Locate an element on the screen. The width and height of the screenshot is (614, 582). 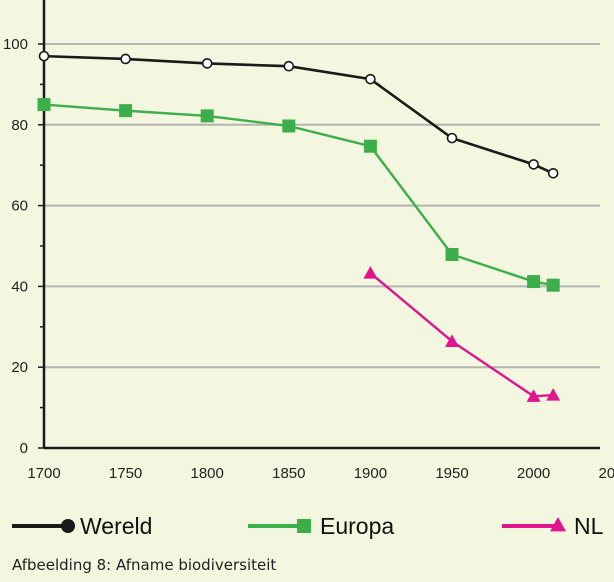
x-tick-label-1850: 1850 is located at coordinates (288, 473).